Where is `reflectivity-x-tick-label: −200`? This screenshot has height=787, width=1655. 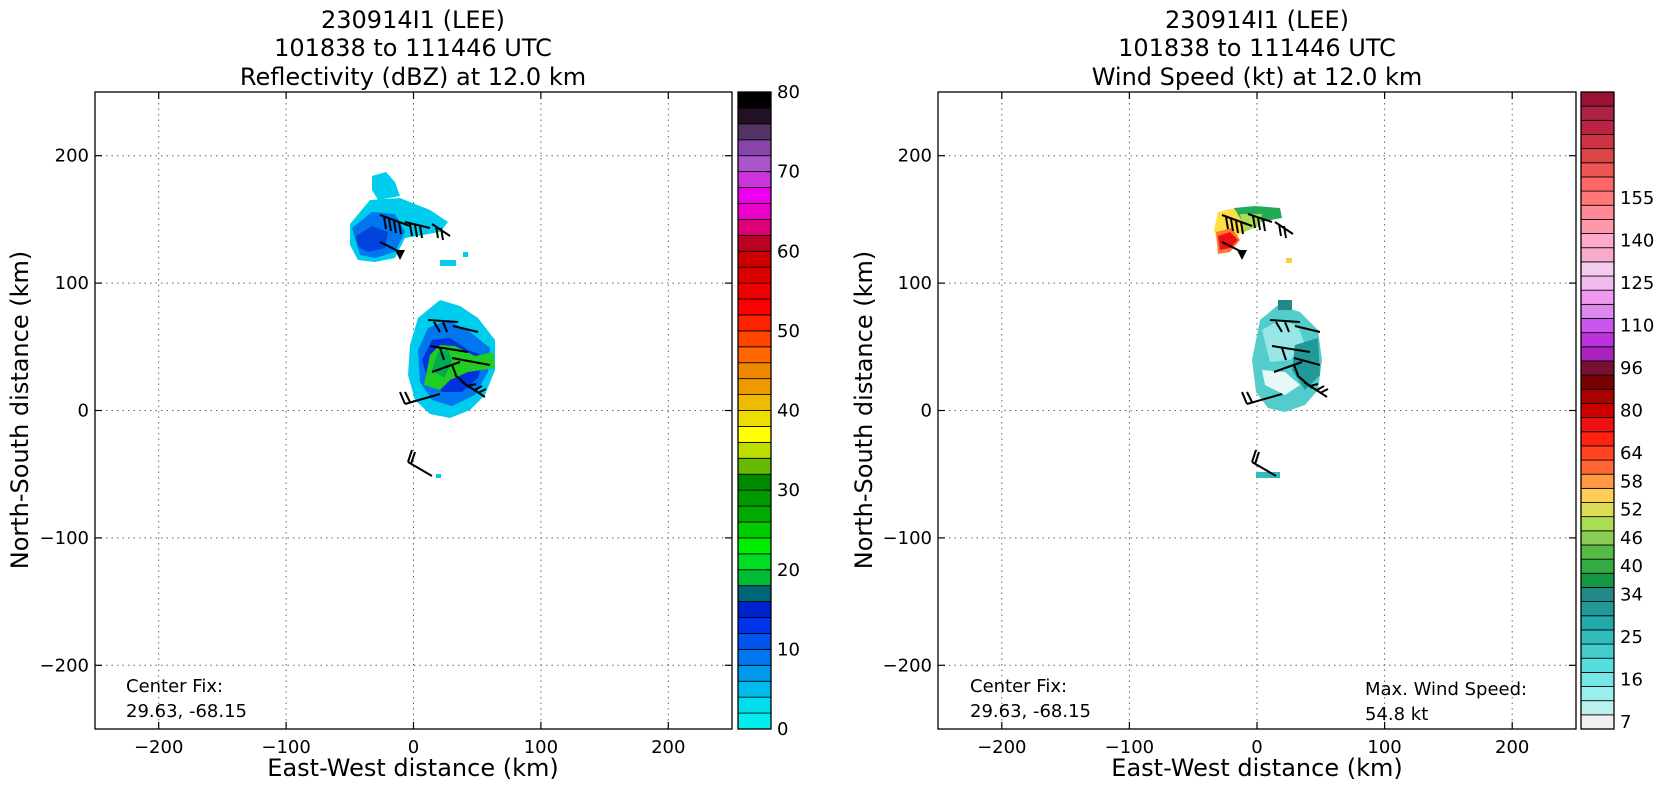 reflectivity-x-tick-label: −200 is located at coordinates (158, 747).